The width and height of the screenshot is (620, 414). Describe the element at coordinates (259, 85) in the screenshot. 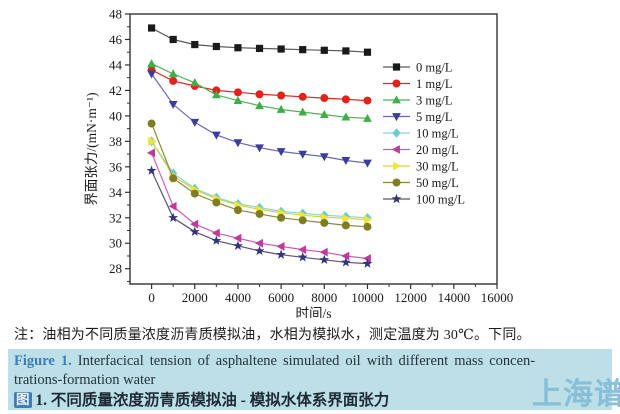

I see `series-1-mg-L` at that location.